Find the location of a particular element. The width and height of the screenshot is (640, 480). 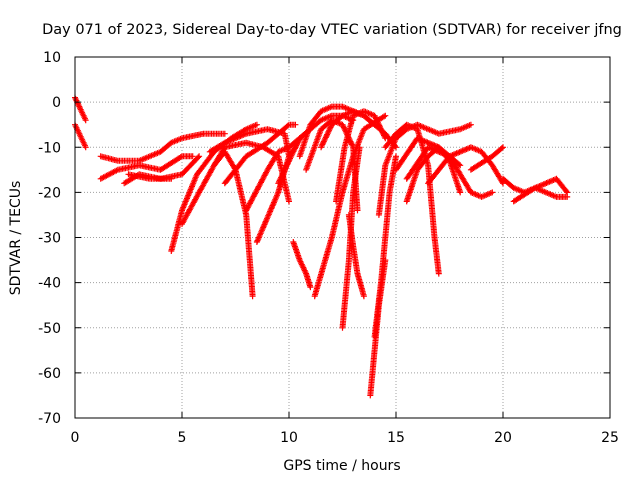

y-tick-label: -60 is located at coordinates (49, 374).